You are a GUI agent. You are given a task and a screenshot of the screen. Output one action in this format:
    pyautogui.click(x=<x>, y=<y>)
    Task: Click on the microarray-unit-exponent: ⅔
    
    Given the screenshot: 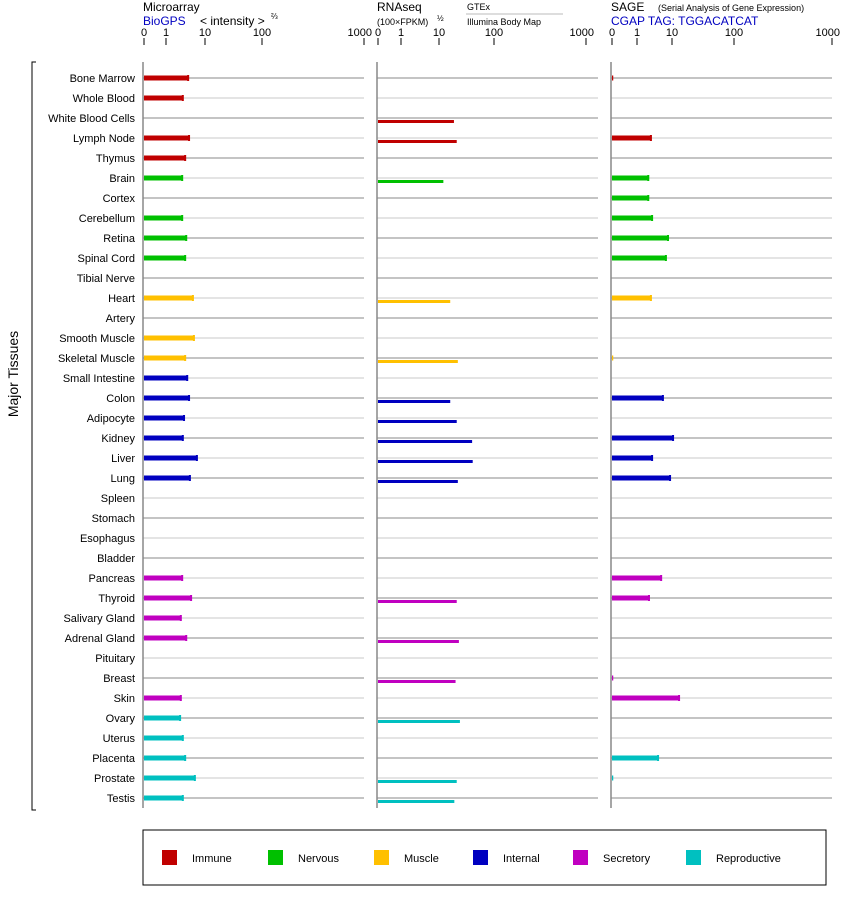 What is the action you would take?
    pyautogui.click(x=274, y=16)
    